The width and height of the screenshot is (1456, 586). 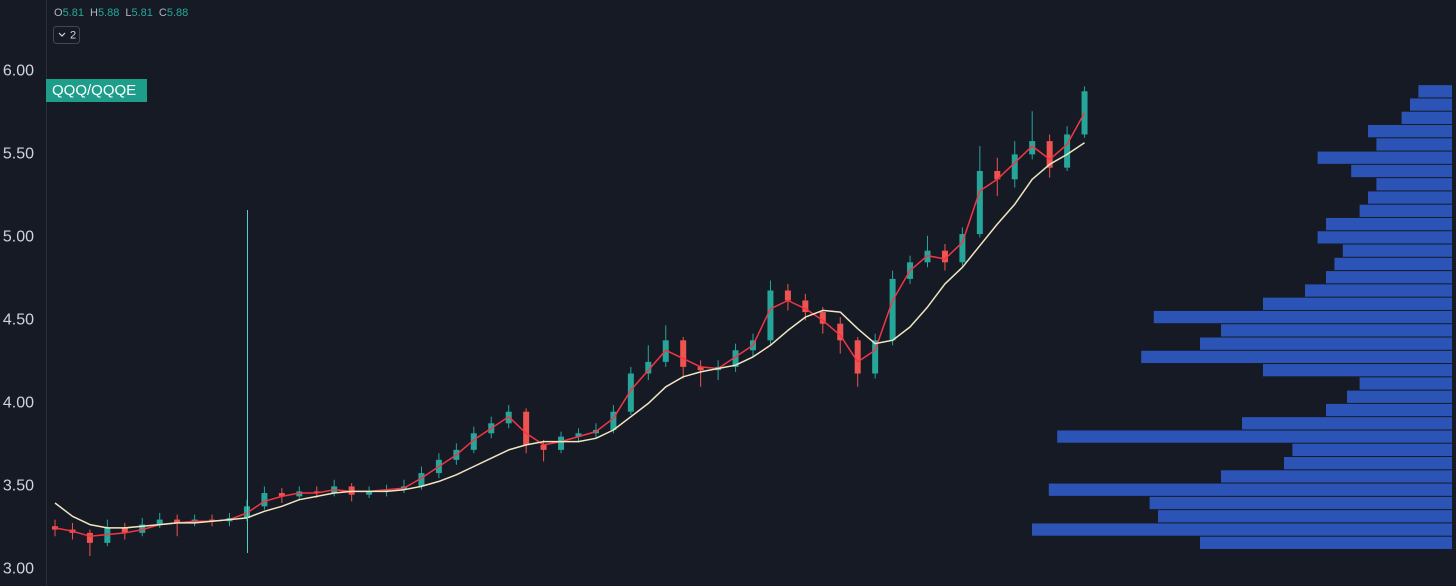 I want to click on y-tick-label: 5.50, so click(x=18, y=154).